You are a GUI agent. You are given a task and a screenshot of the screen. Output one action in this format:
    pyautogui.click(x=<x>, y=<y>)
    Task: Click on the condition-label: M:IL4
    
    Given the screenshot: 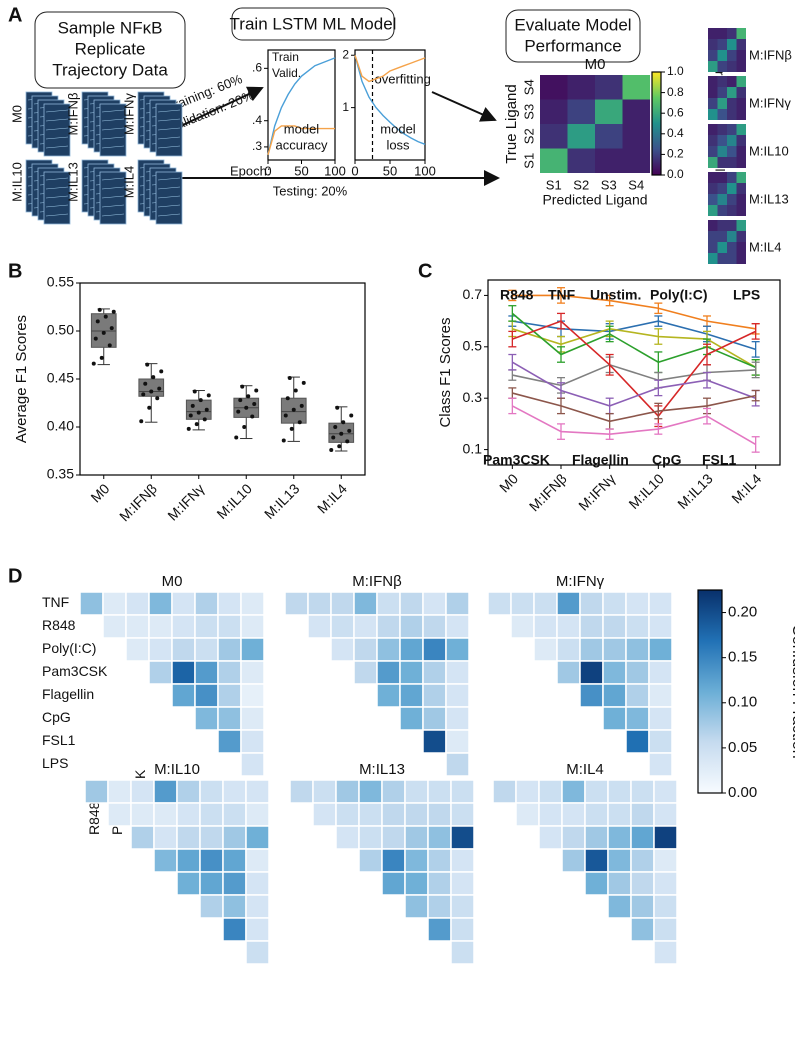 What is the action you would take?
    pyautogui.click(x=128, y=182)
    